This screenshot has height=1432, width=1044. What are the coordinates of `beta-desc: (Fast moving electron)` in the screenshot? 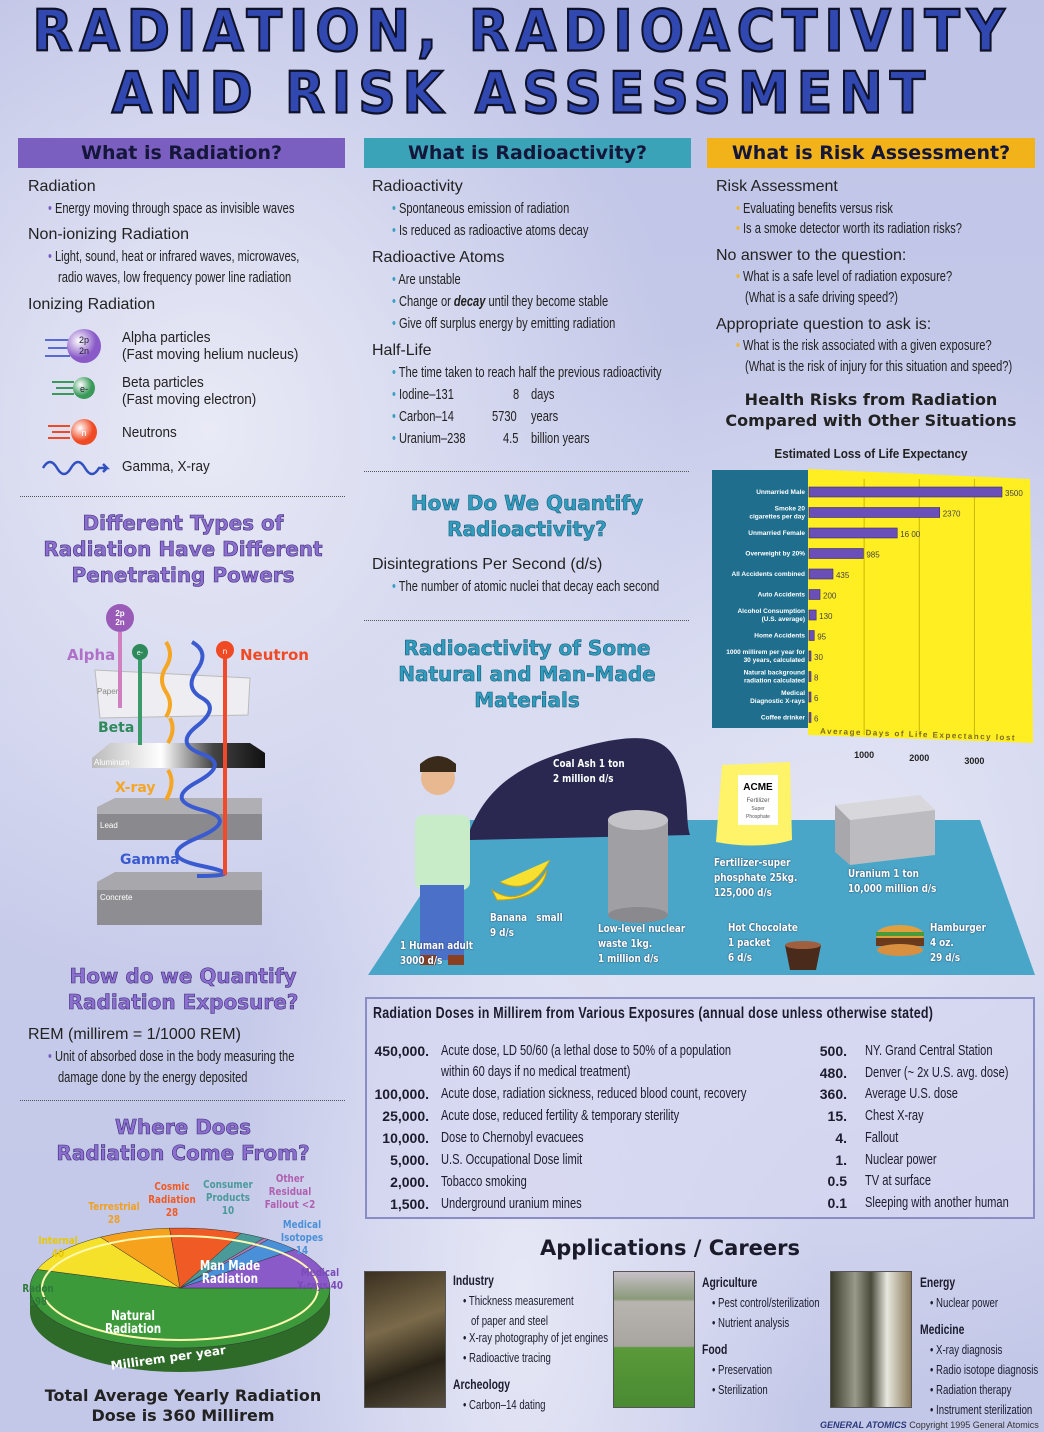 It's located at (189, 399).